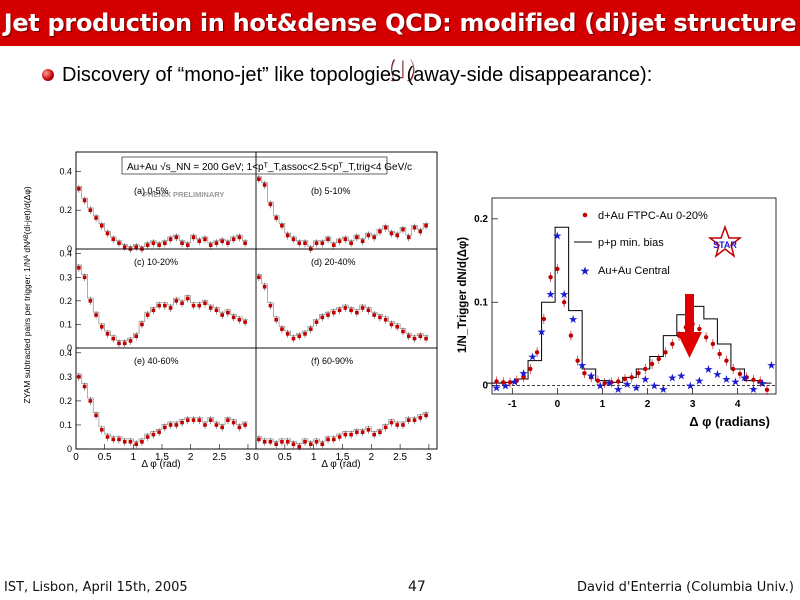  I want to click on down-arrow-icon, so click(689, 345).